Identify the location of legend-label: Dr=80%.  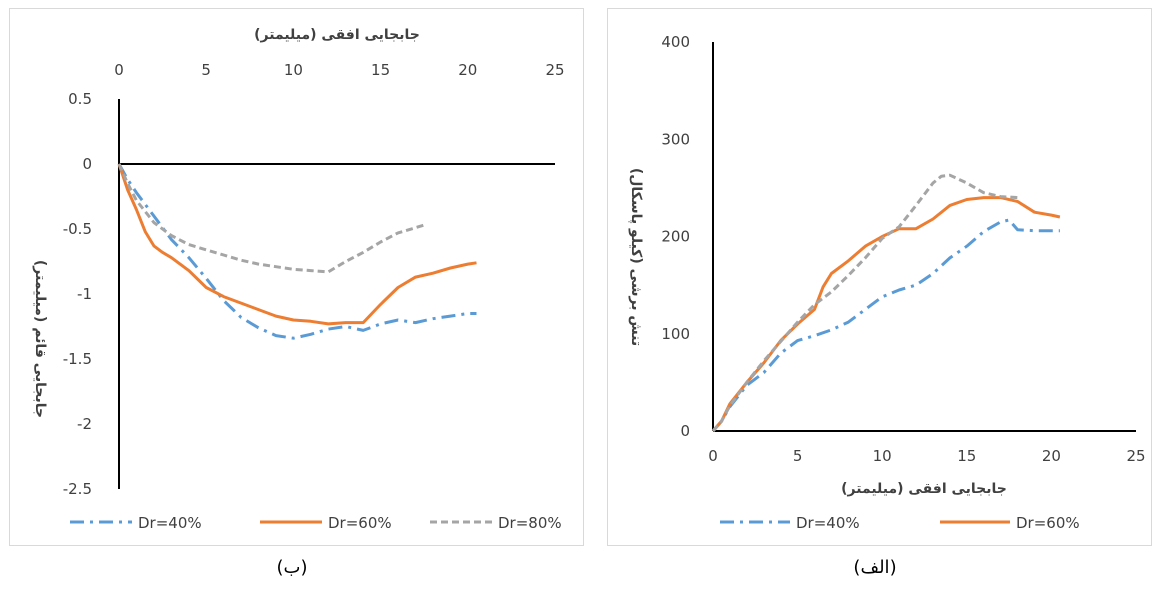
(530, 523).